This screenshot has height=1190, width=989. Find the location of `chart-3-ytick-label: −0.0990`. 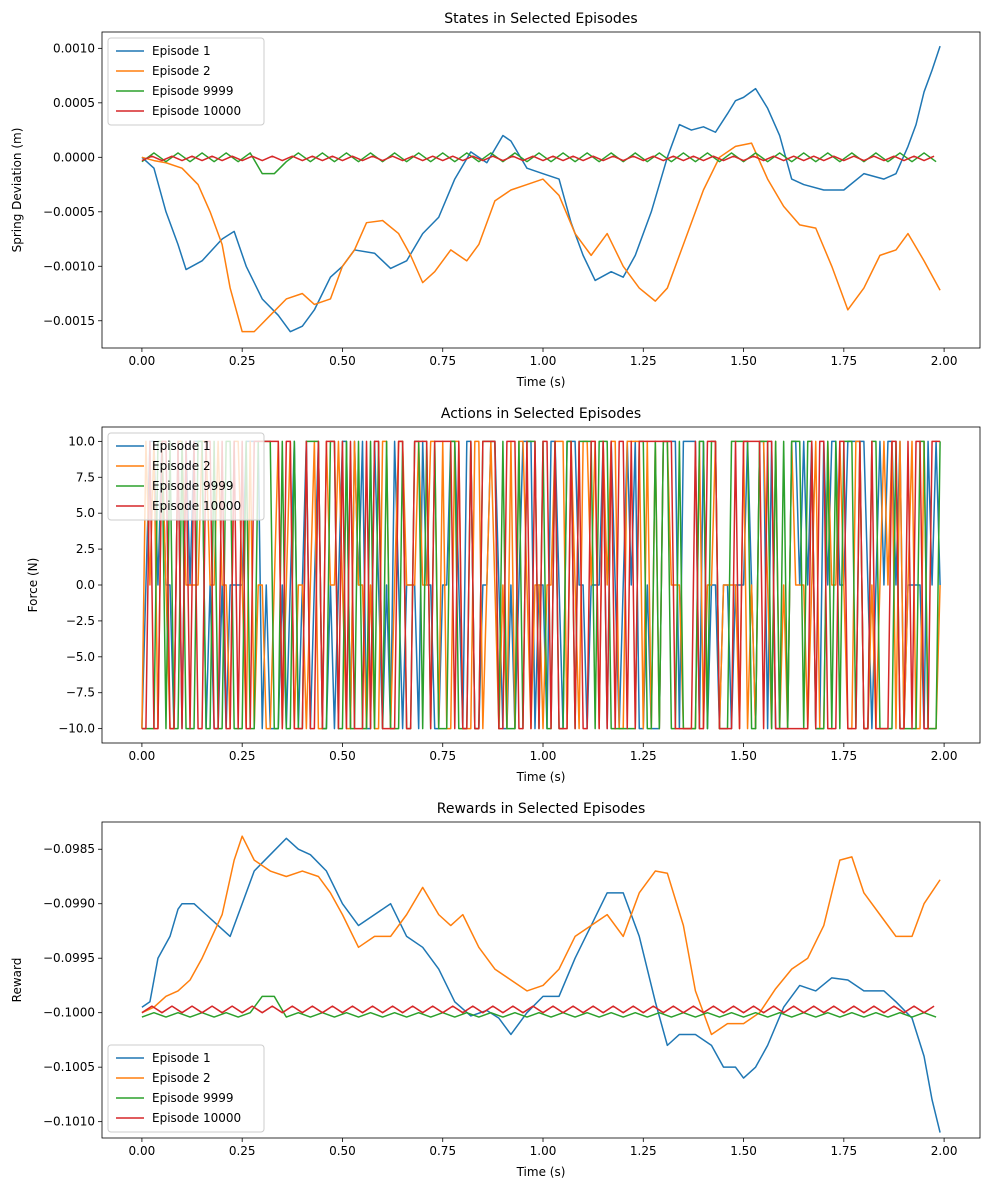

chart-3-ytick-label: −0.0990 is located at coordinates (69, 904).